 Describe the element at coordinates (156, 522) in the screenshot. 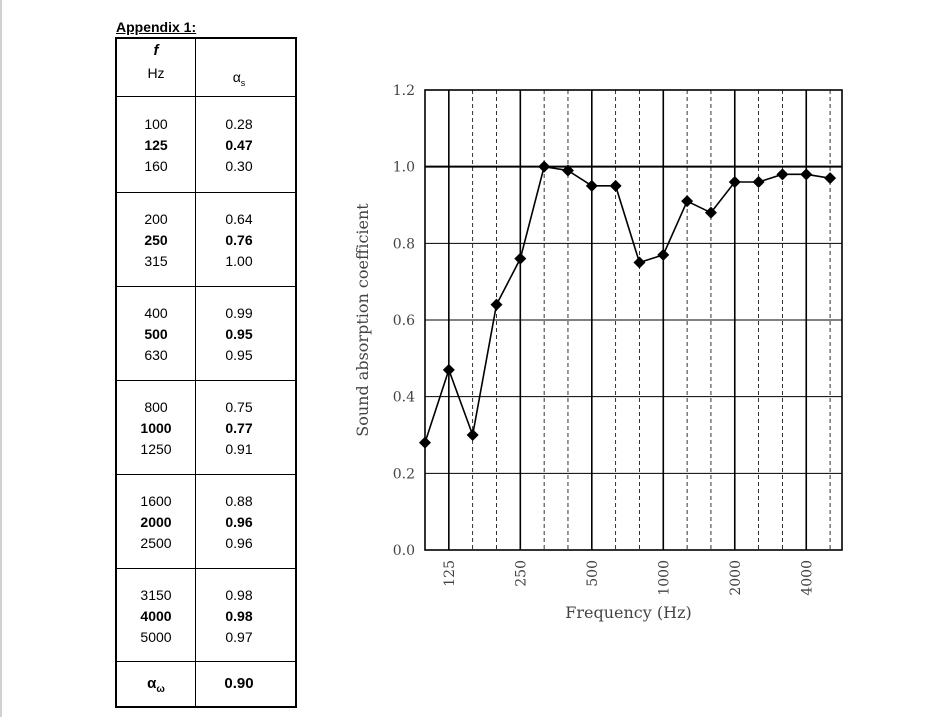

I see `table-frequency-cell: 2000` at that location.